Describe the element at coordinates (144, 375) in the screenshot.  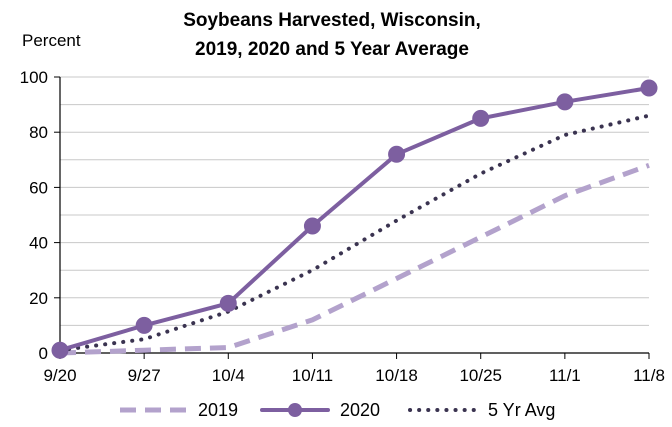
I see `x-tick-label: 9/27` at that location.